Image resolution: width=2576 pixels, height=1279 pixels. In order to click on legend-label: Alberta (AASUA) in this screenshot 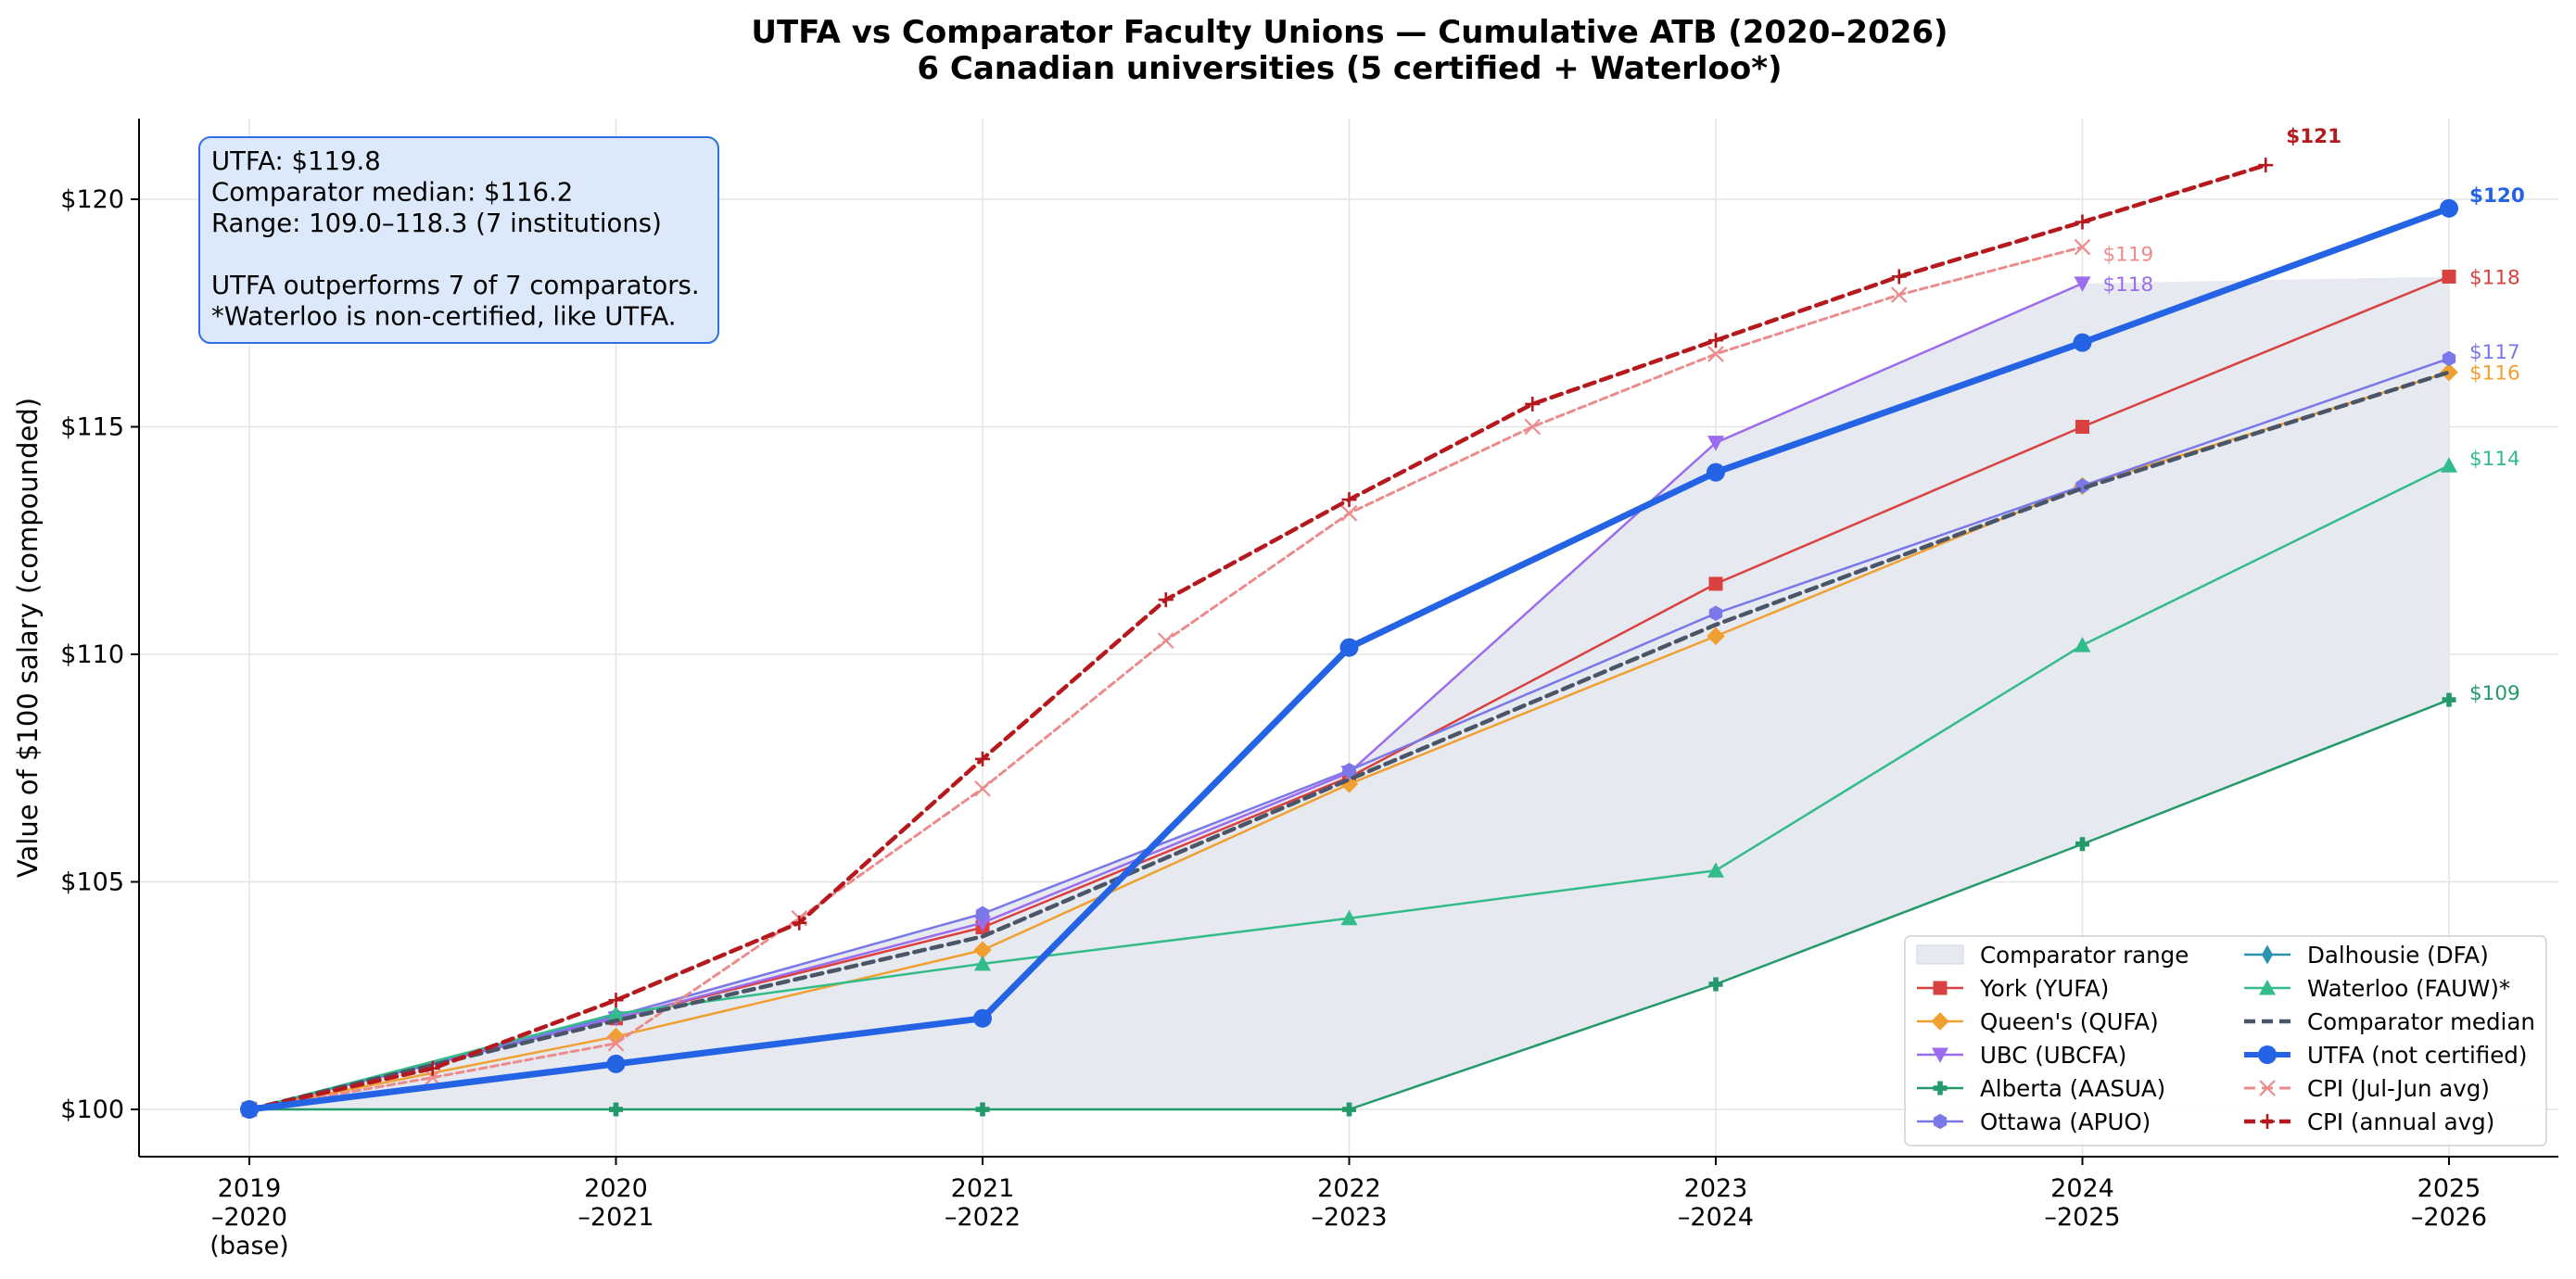, I will do `click(2072, 1088)`.